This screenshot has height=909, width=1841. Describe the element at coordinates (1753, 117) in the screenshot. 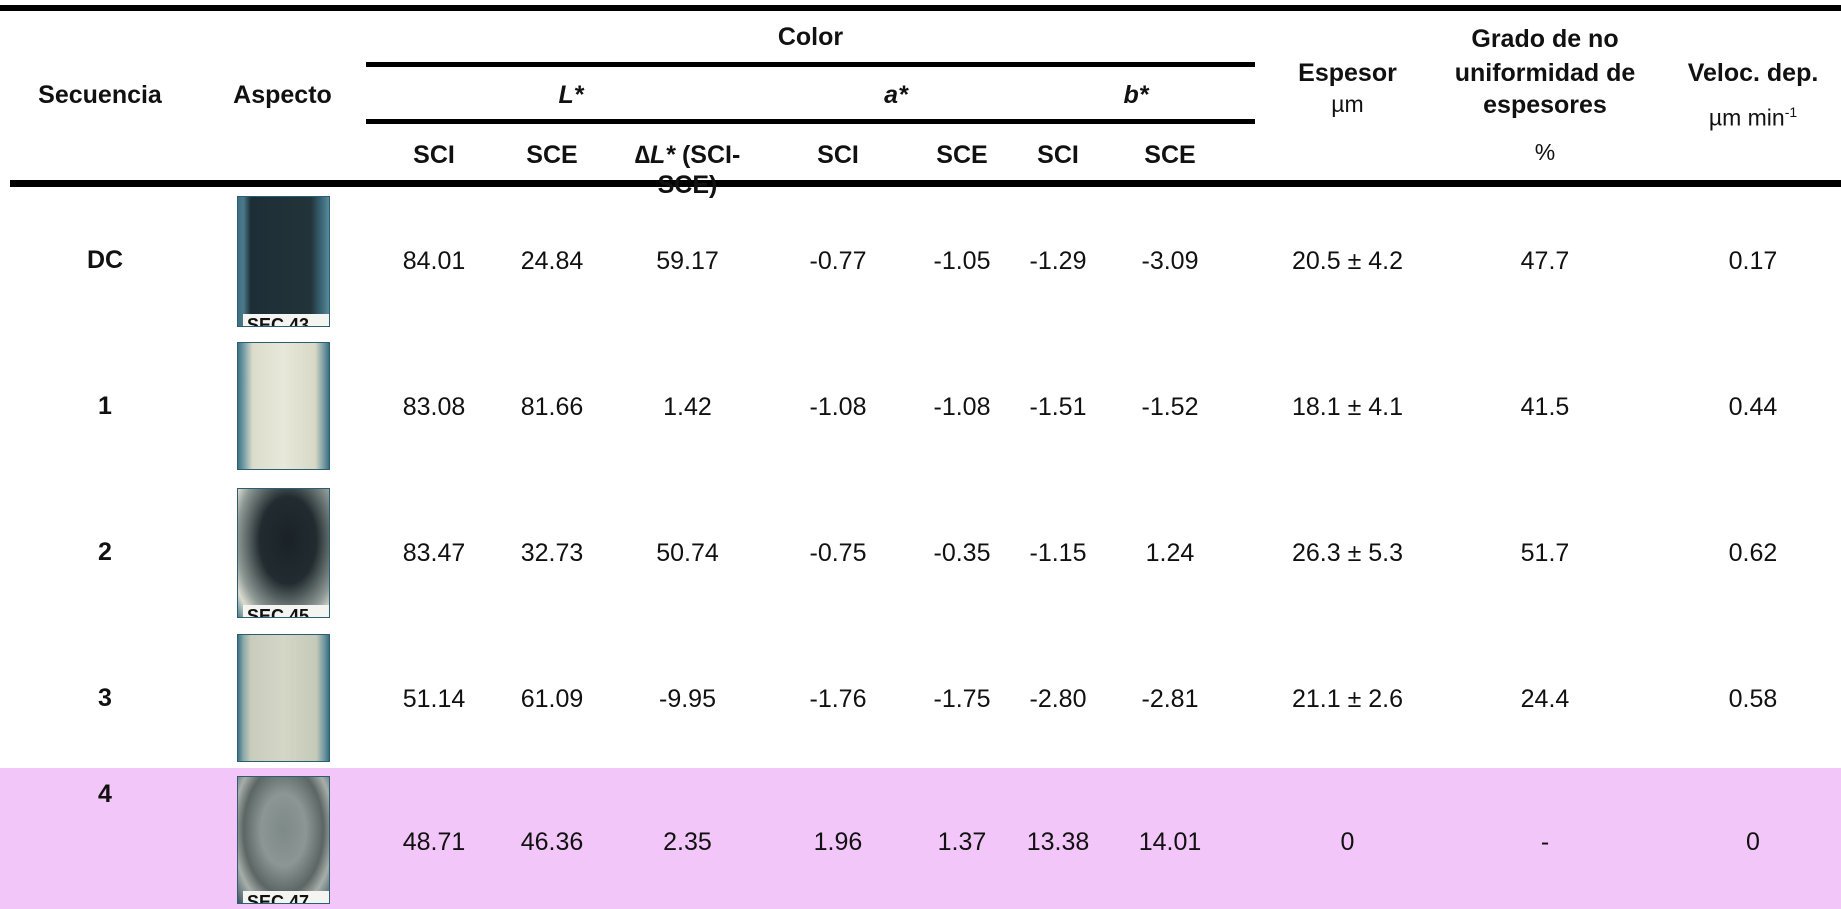

I see `header-veloc-unit: µm min-1` at that location.